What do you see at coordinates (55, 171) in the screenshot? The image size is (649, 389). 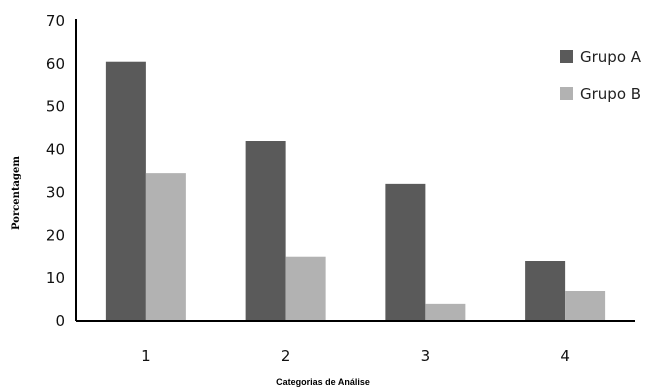 I see `y-axis-ticks: 0 10 20 30 40 50 60 70` at bounding box center [55, 171].